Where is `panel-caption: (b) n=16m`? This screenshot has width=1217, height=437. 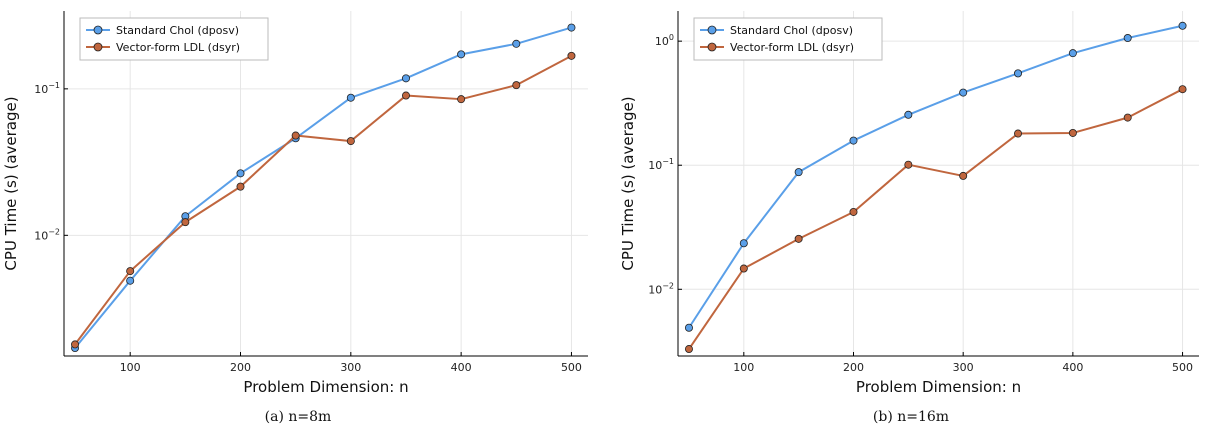 panel-caption: (b) n=16m is located at coordinates (911, 417).